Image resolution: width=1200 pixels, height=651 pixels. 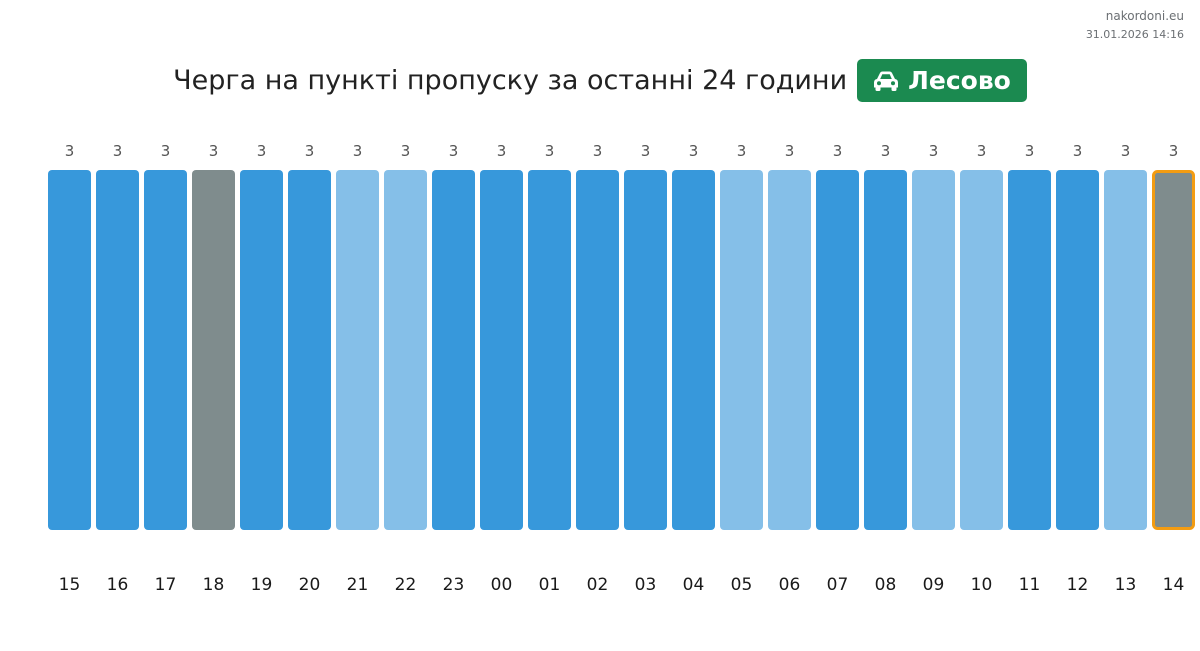 What do you see at coordinates (262, 151) in the screenshot?
I see `value-label-19: 3` at bounding box center [262, 151].